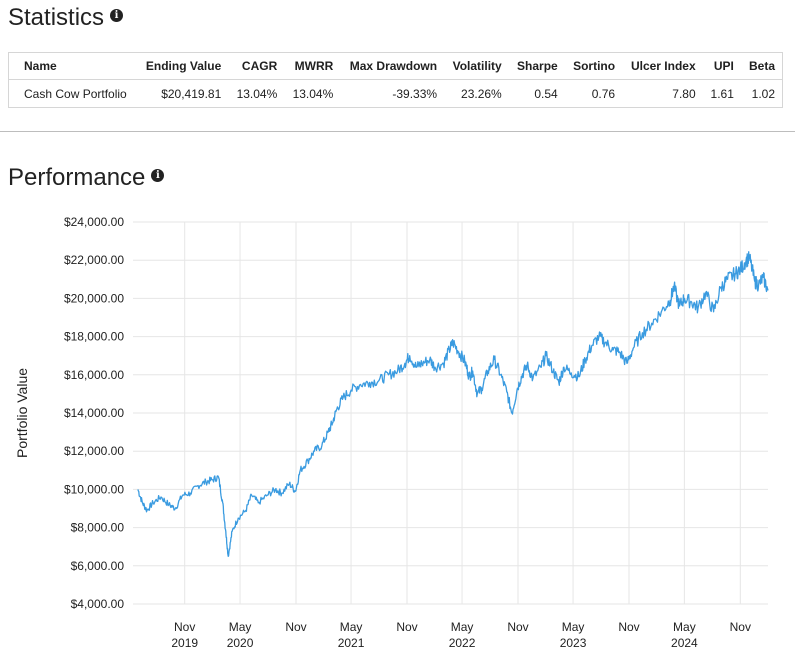 This screenshot has height=656, width=795. Describe the element at coordinates (77, 177) in the screenshot. I see `performance-title-text: Performance` at that location.